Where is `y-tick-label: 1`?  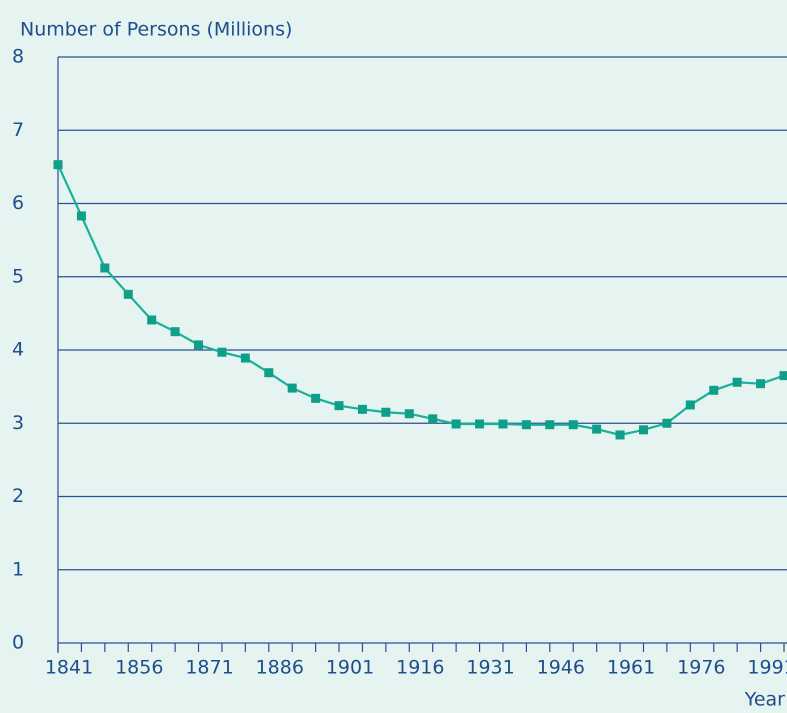
y-tick-label: 1 is located at coordinates (18, 569).